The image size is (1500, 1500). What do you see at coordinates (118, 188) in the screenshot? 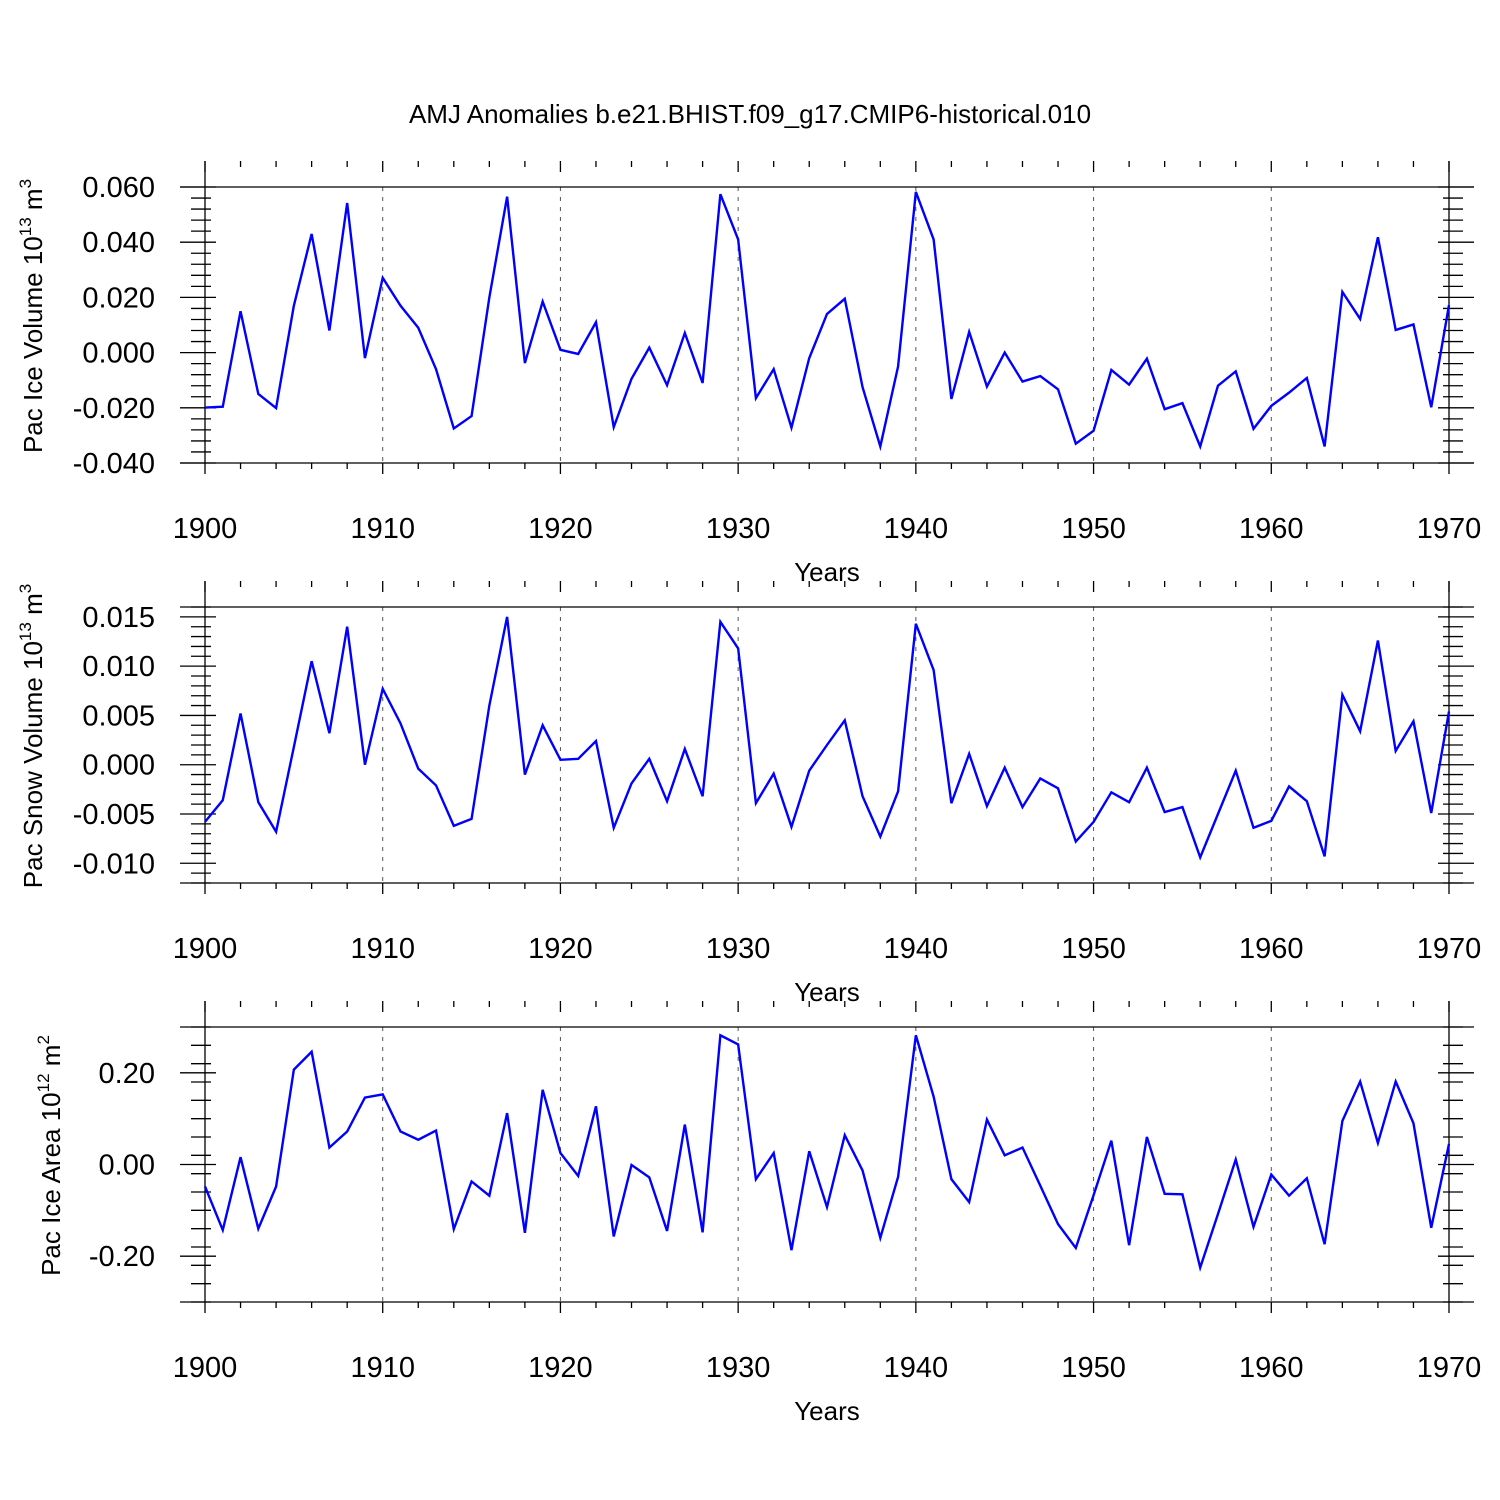
I see `y-tick-label: 0.060` at bounding box center [118, 188].